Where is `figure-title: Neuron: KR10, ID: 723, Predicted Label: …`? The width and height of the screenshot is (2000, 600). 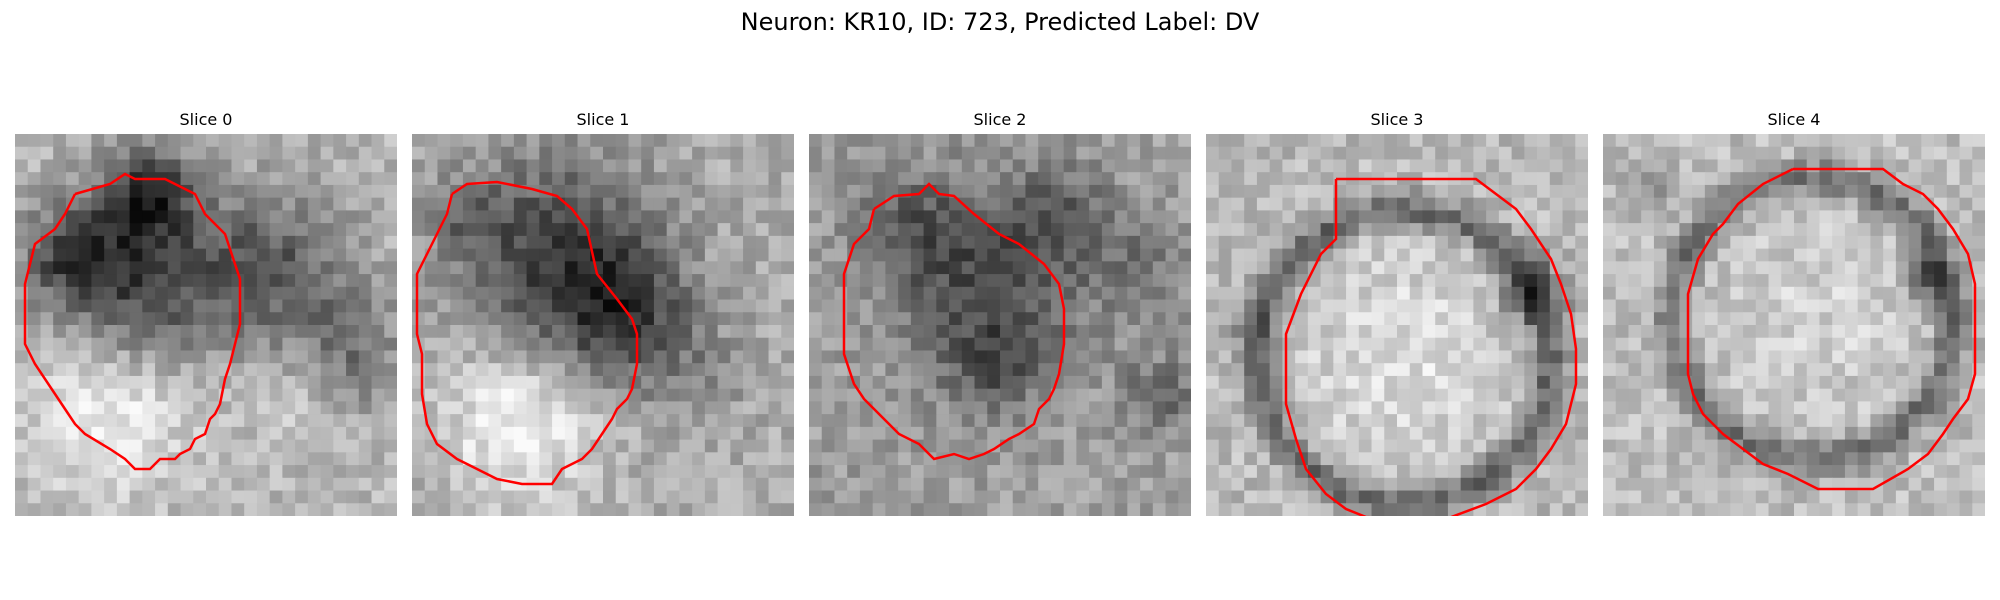
figure-title: Neuron: KR10, ID: 723, Predicted Label: … is located at coordinates (1000, 22).